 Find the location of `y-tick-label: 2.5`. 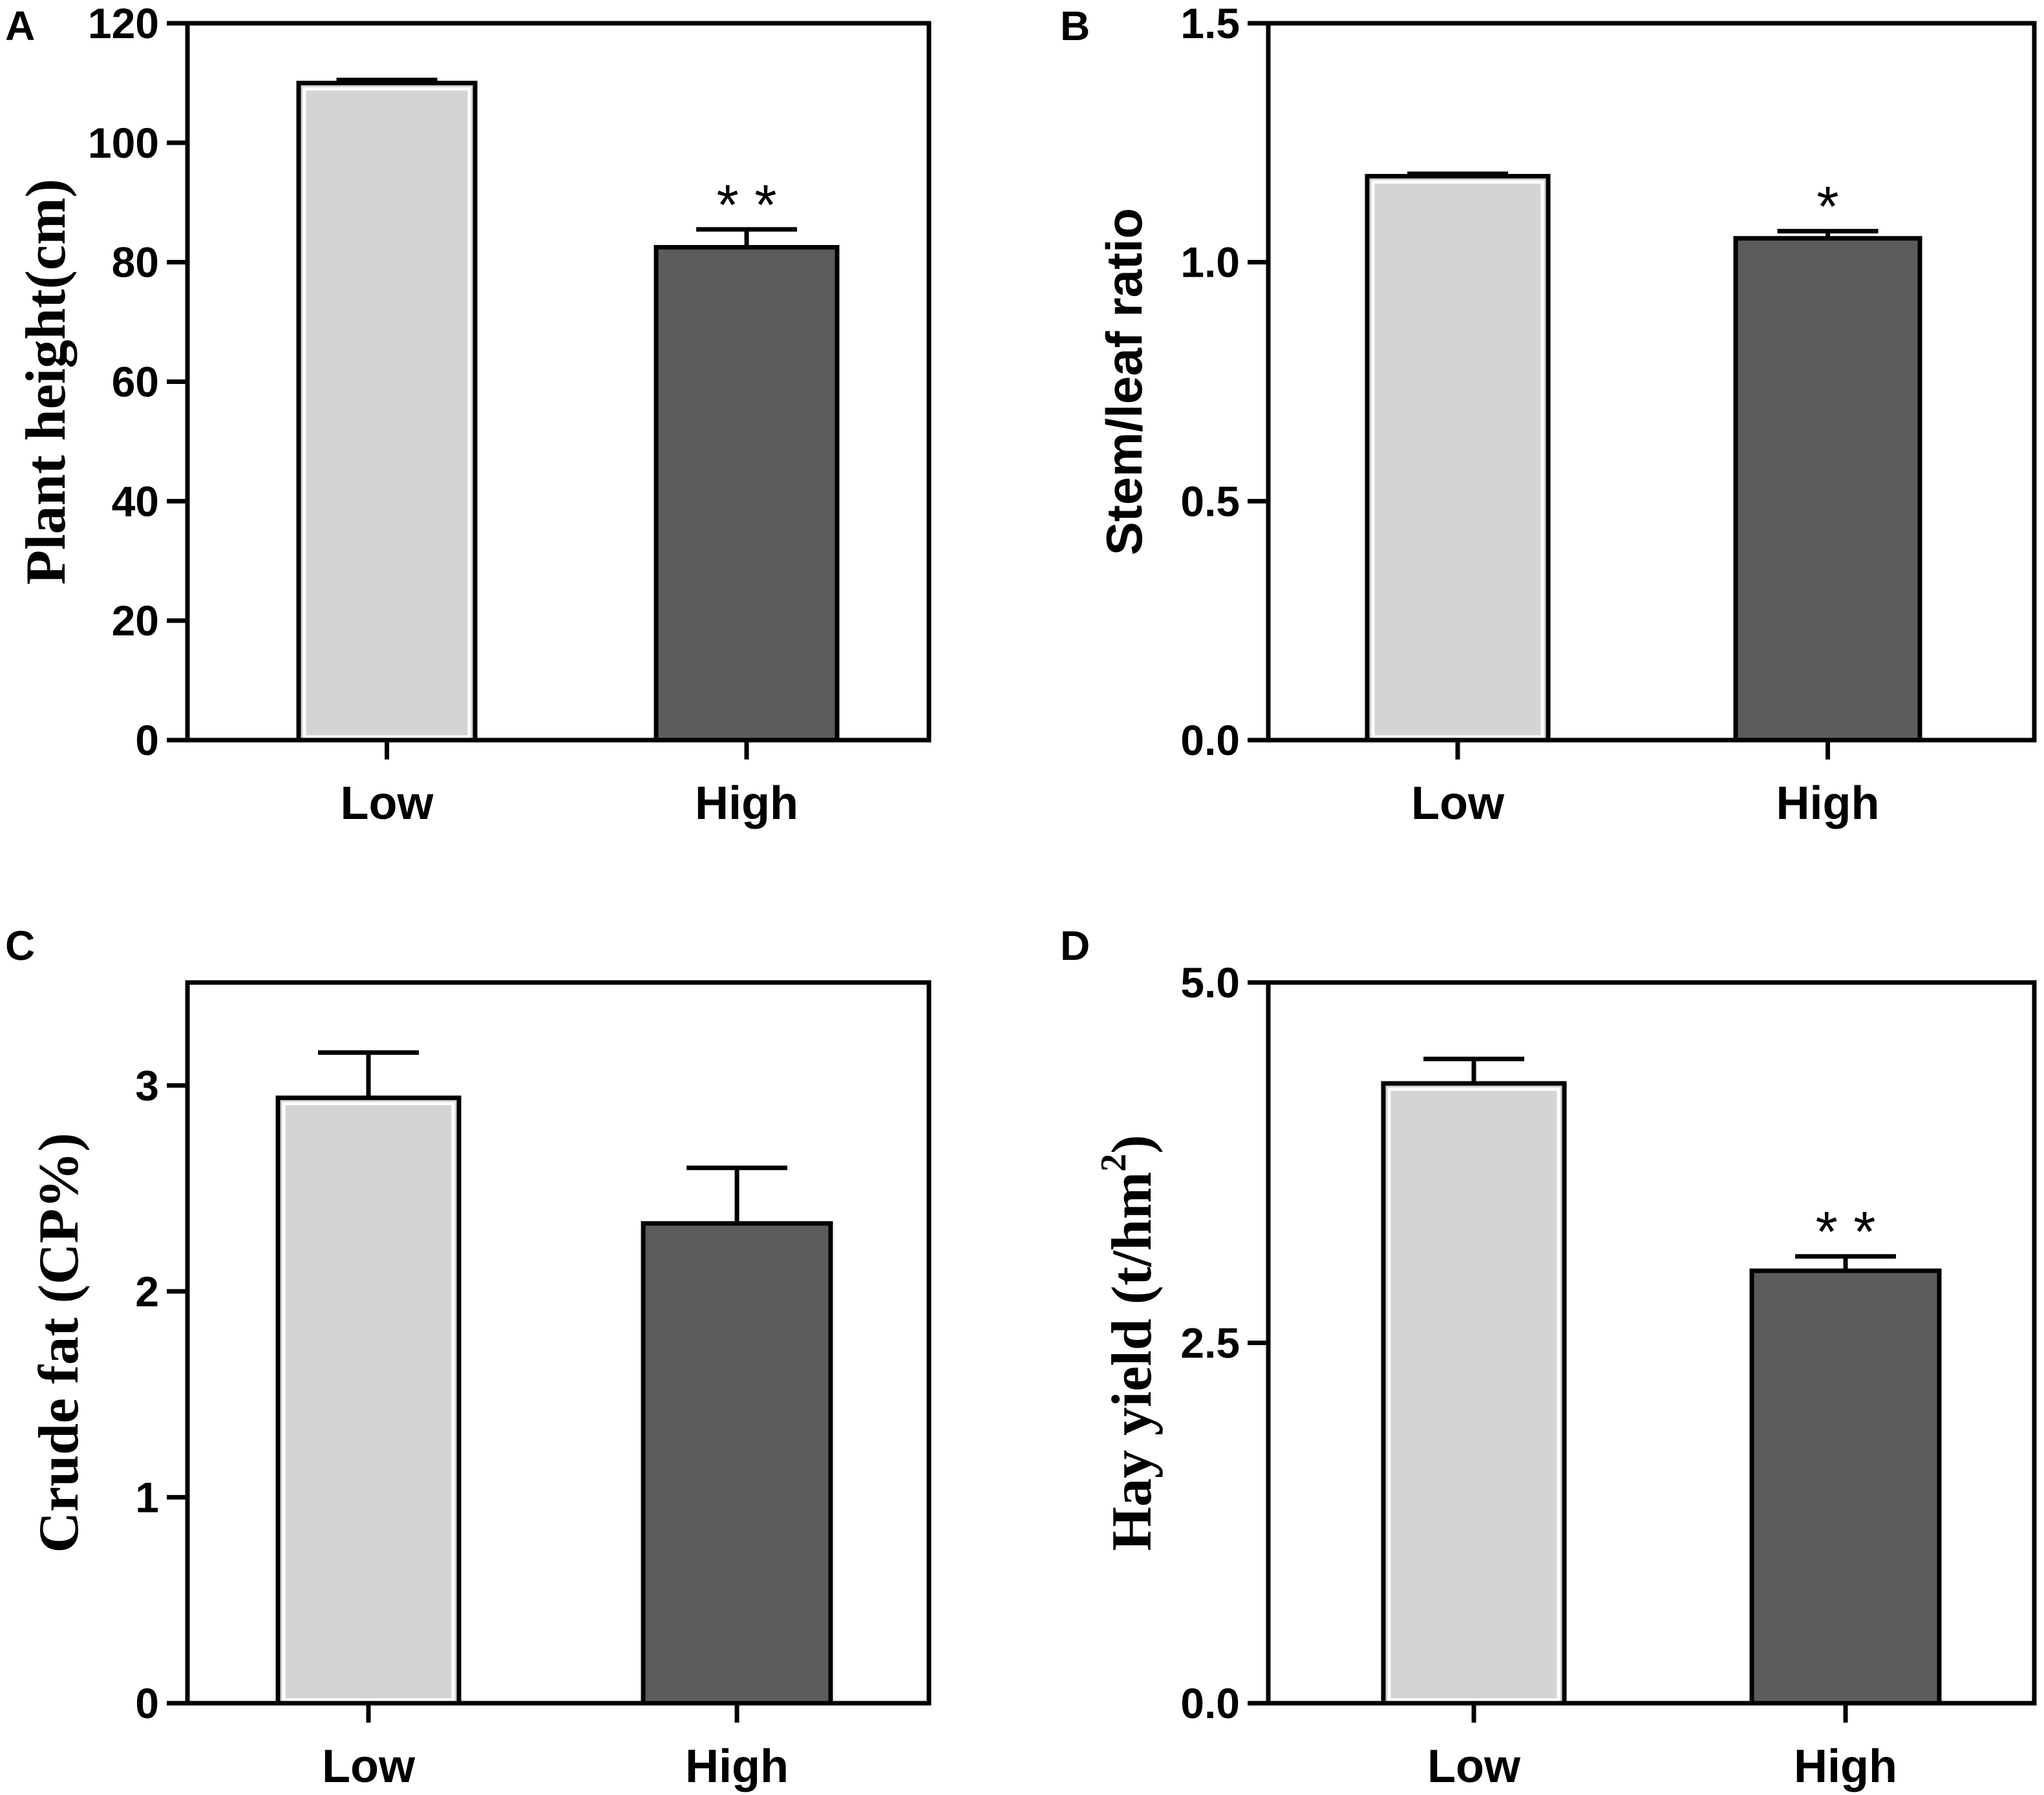

y-tick-label: 2.5 is located at coordinates (1210, 1343).